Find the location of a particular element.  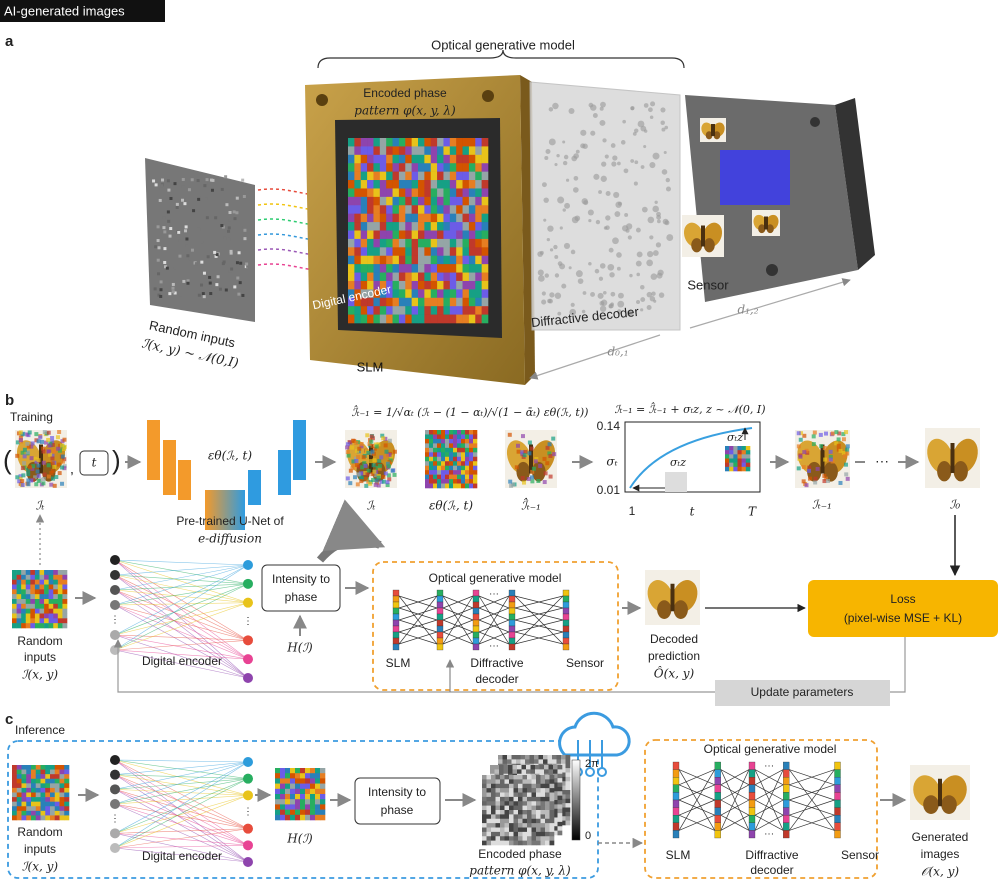

inputs-label: inputs is located at coordinates (40, 849).